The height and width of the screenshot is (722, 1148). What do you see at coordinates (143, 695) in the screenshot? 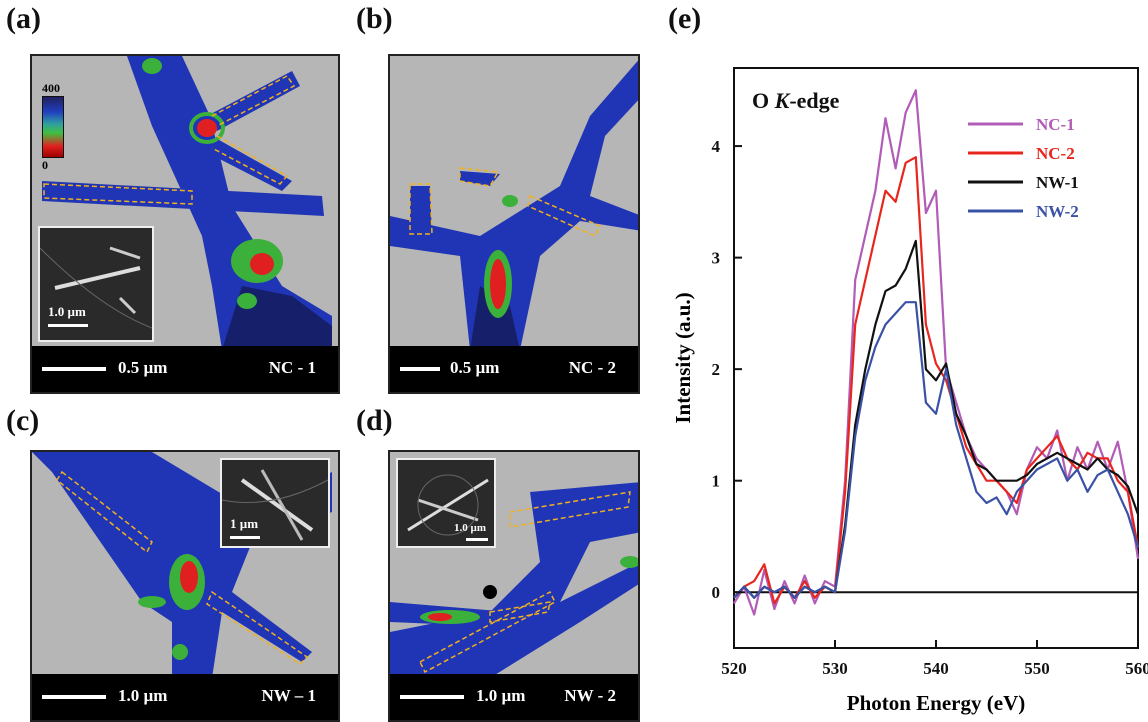
I see `scale-label-c: 1.0 µm` at bounding box center [143, 695].